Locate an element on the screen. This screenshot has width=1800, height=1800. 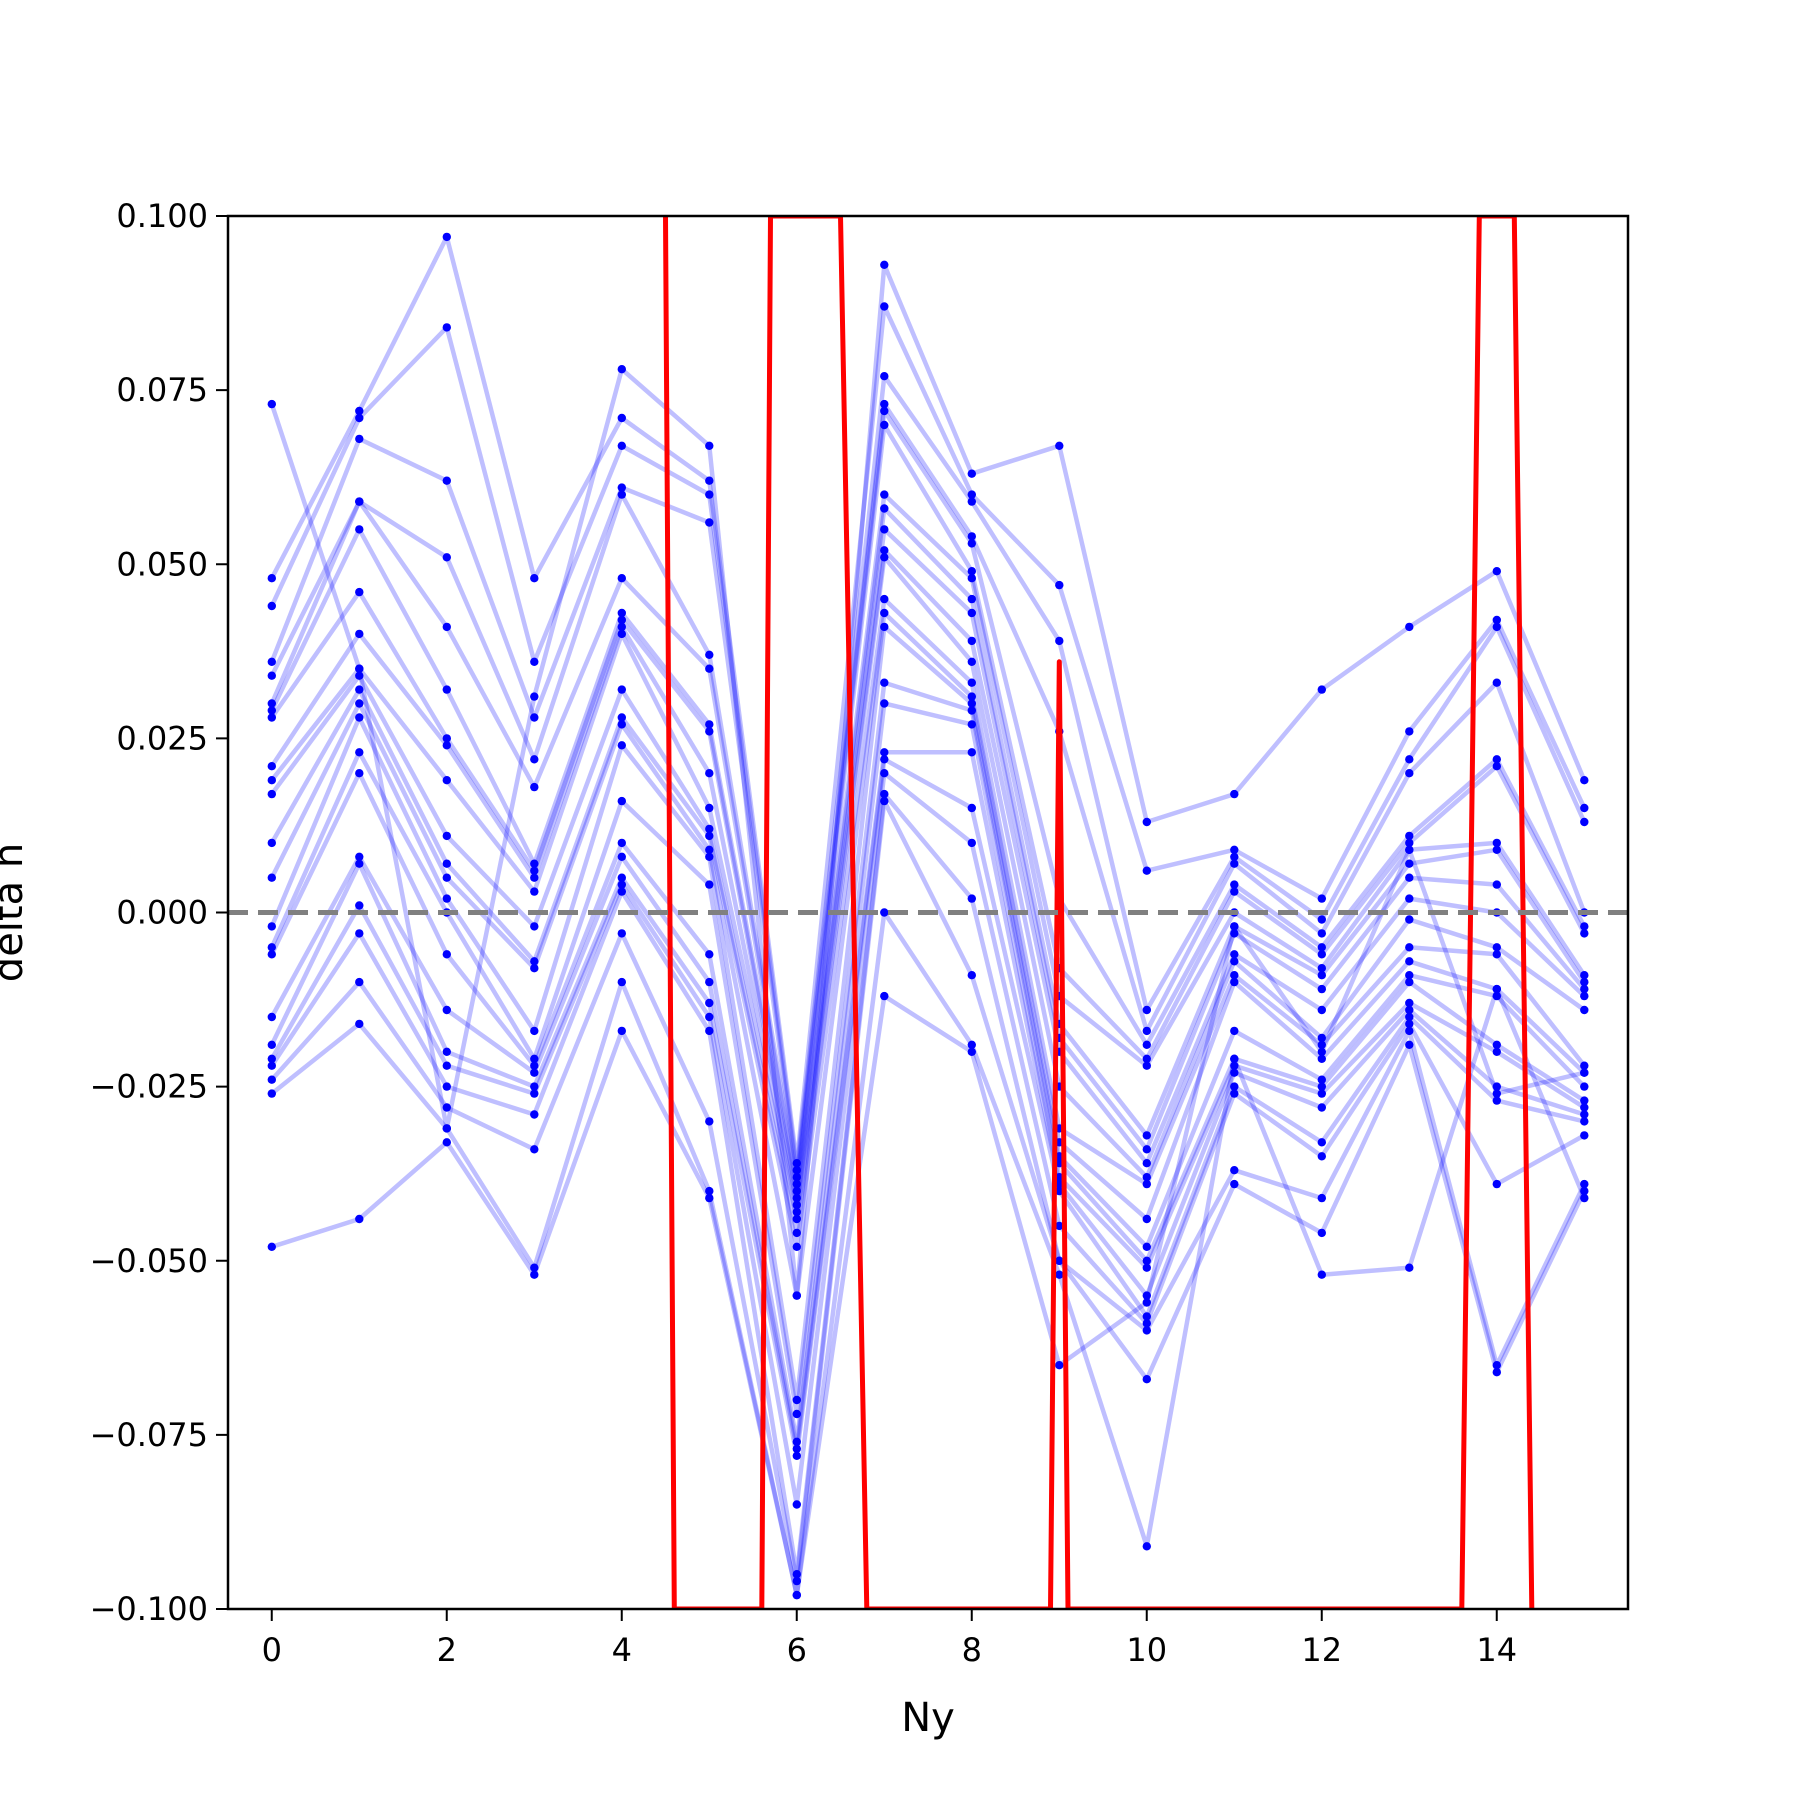
x-tick-label: 14 is located at coordinates (1496, 1650).